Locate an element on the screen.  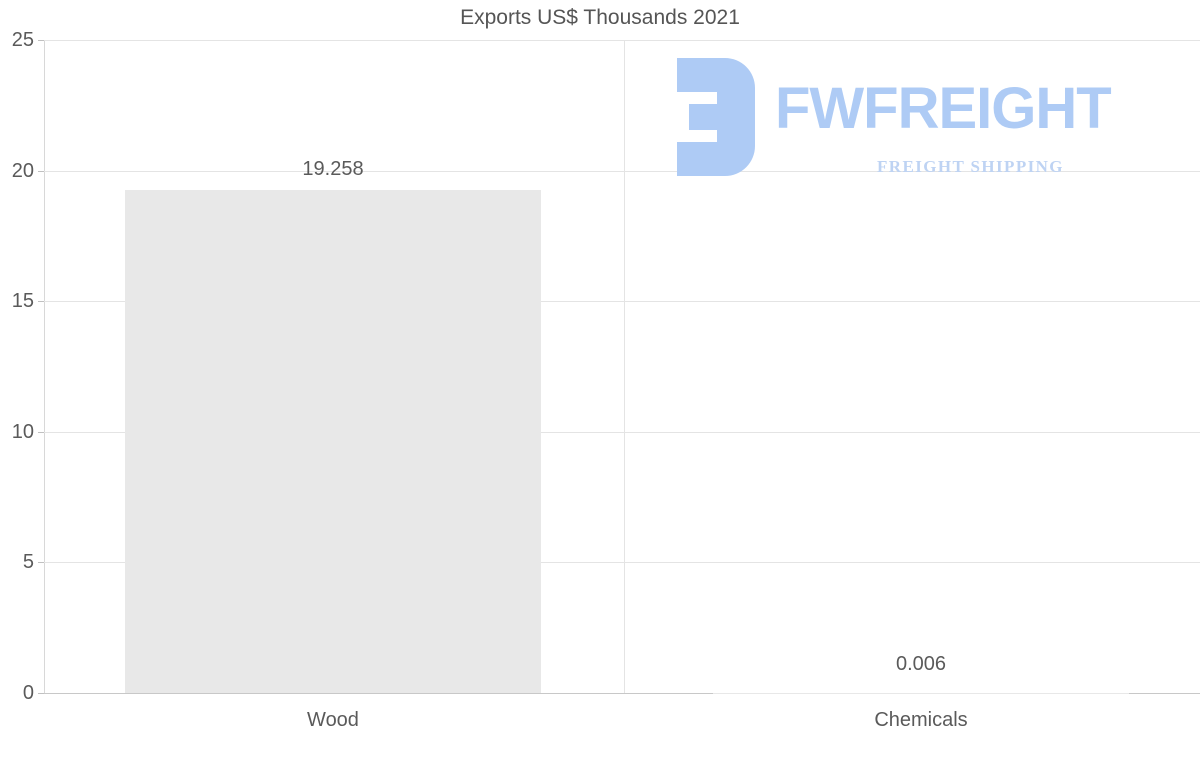
category-separator-gridline is located at coordinates (624, 366).